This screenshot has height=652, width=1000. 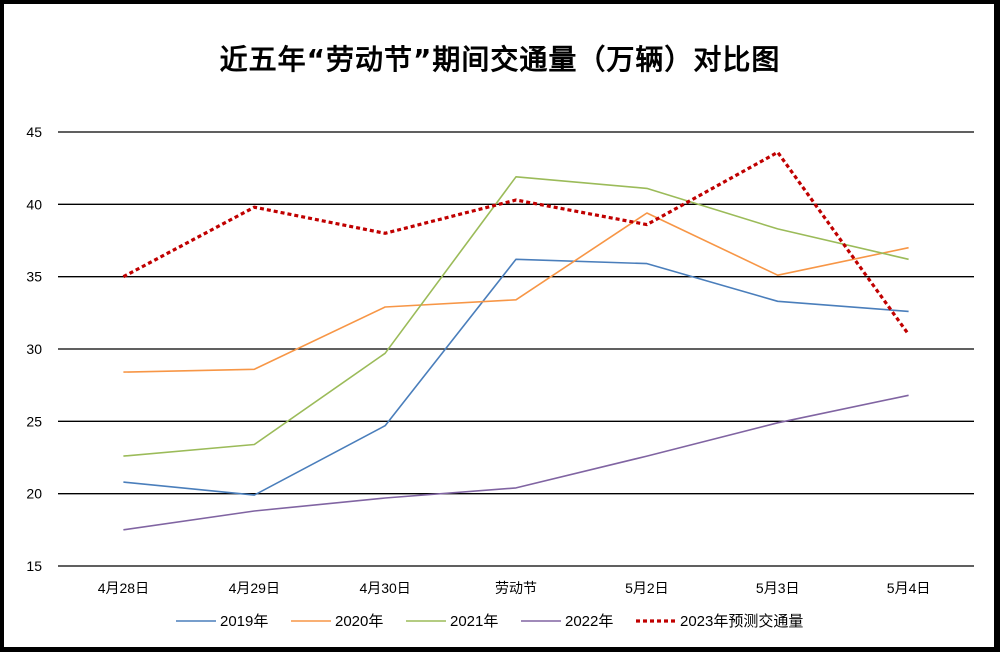 I want to click on y-tick-label: 20, so click(x=34, y=494).